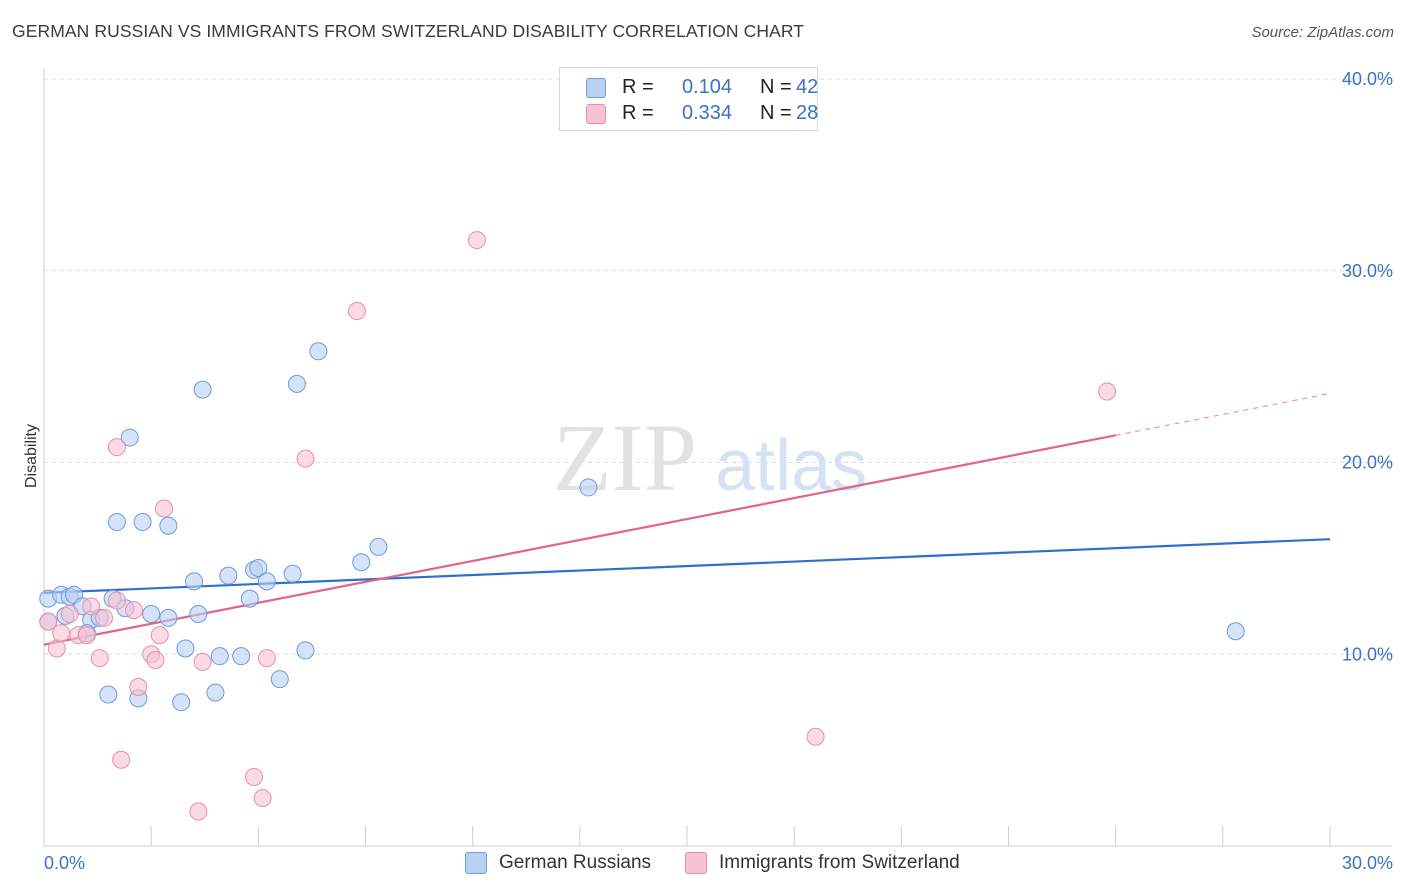 This screenshot has width=1406, height=892. What do you see at coordinates (807, 113) in the screenshot?
I see `legend-n-value: 28` at bounding box center [807, 113].